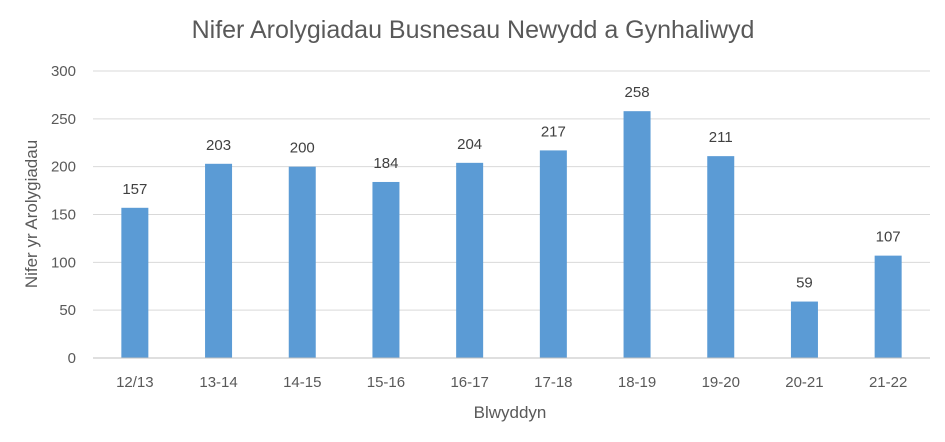  I want to click on y-tick-label: 150, so click(63, 215).